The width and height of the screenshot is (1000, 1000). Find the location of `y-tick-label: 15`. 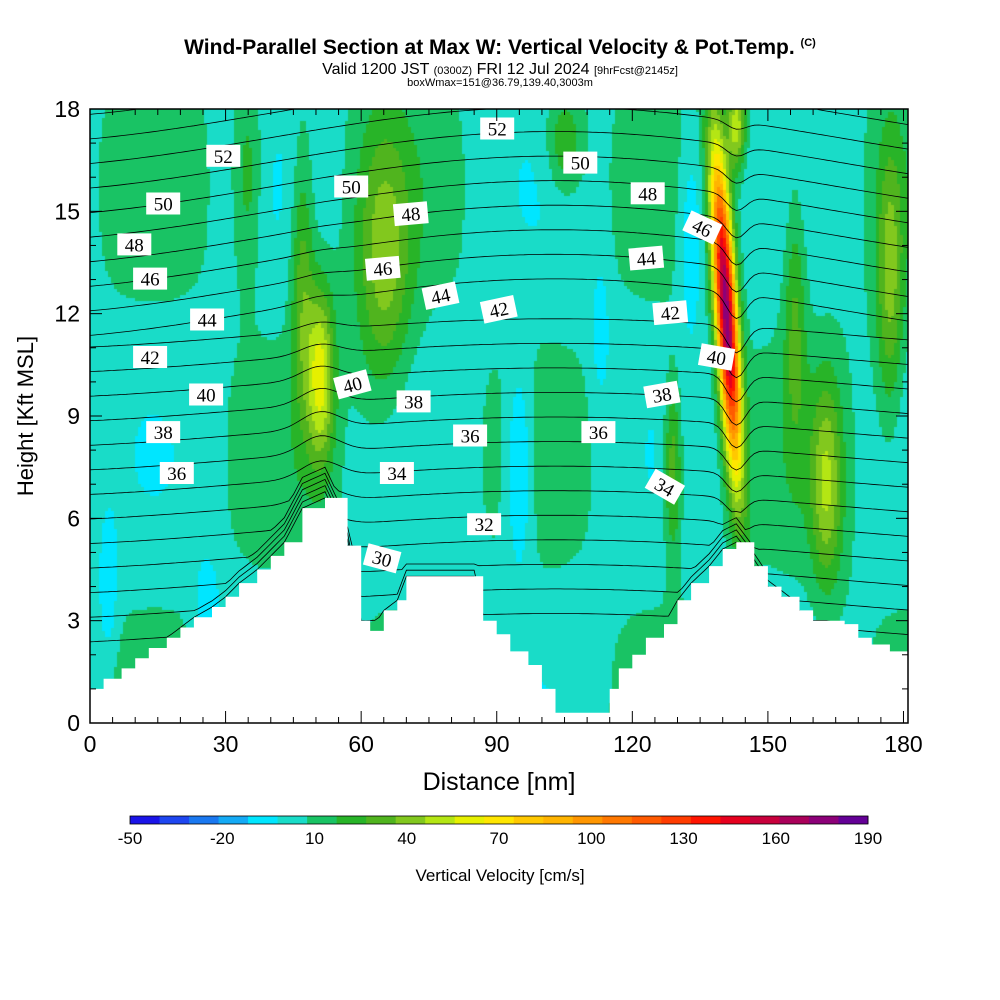

y-tick-label: 15 is located at coordinates (67, 211).